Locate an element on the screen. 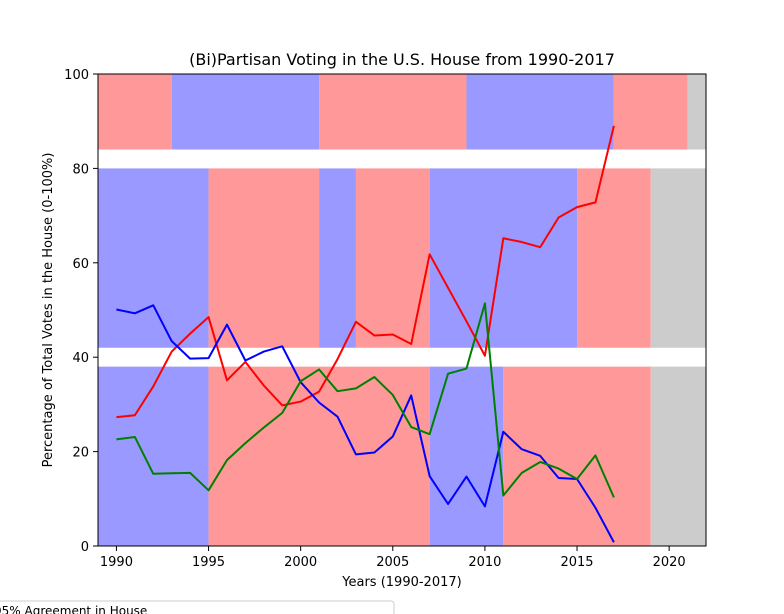 This screenshot has height=614, width=784. x-tick-label: 2005 is located at coordinates (392, 562).